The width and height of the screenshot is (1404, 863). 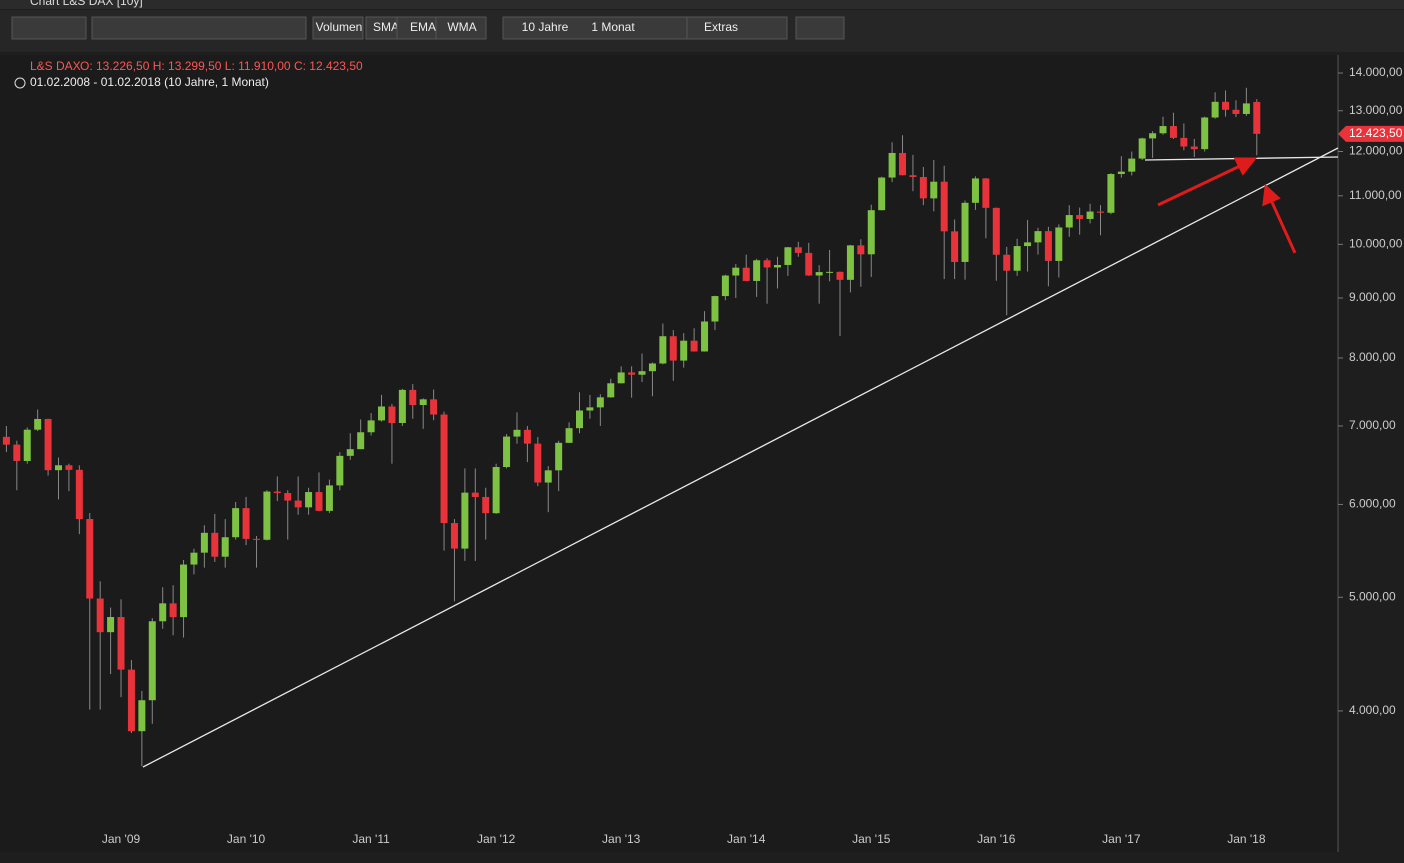 What do you see at coordinates (613, 27) in the screenshot?
I see `toolbar-label: 1 Monat` at bounding box center [613, 27].